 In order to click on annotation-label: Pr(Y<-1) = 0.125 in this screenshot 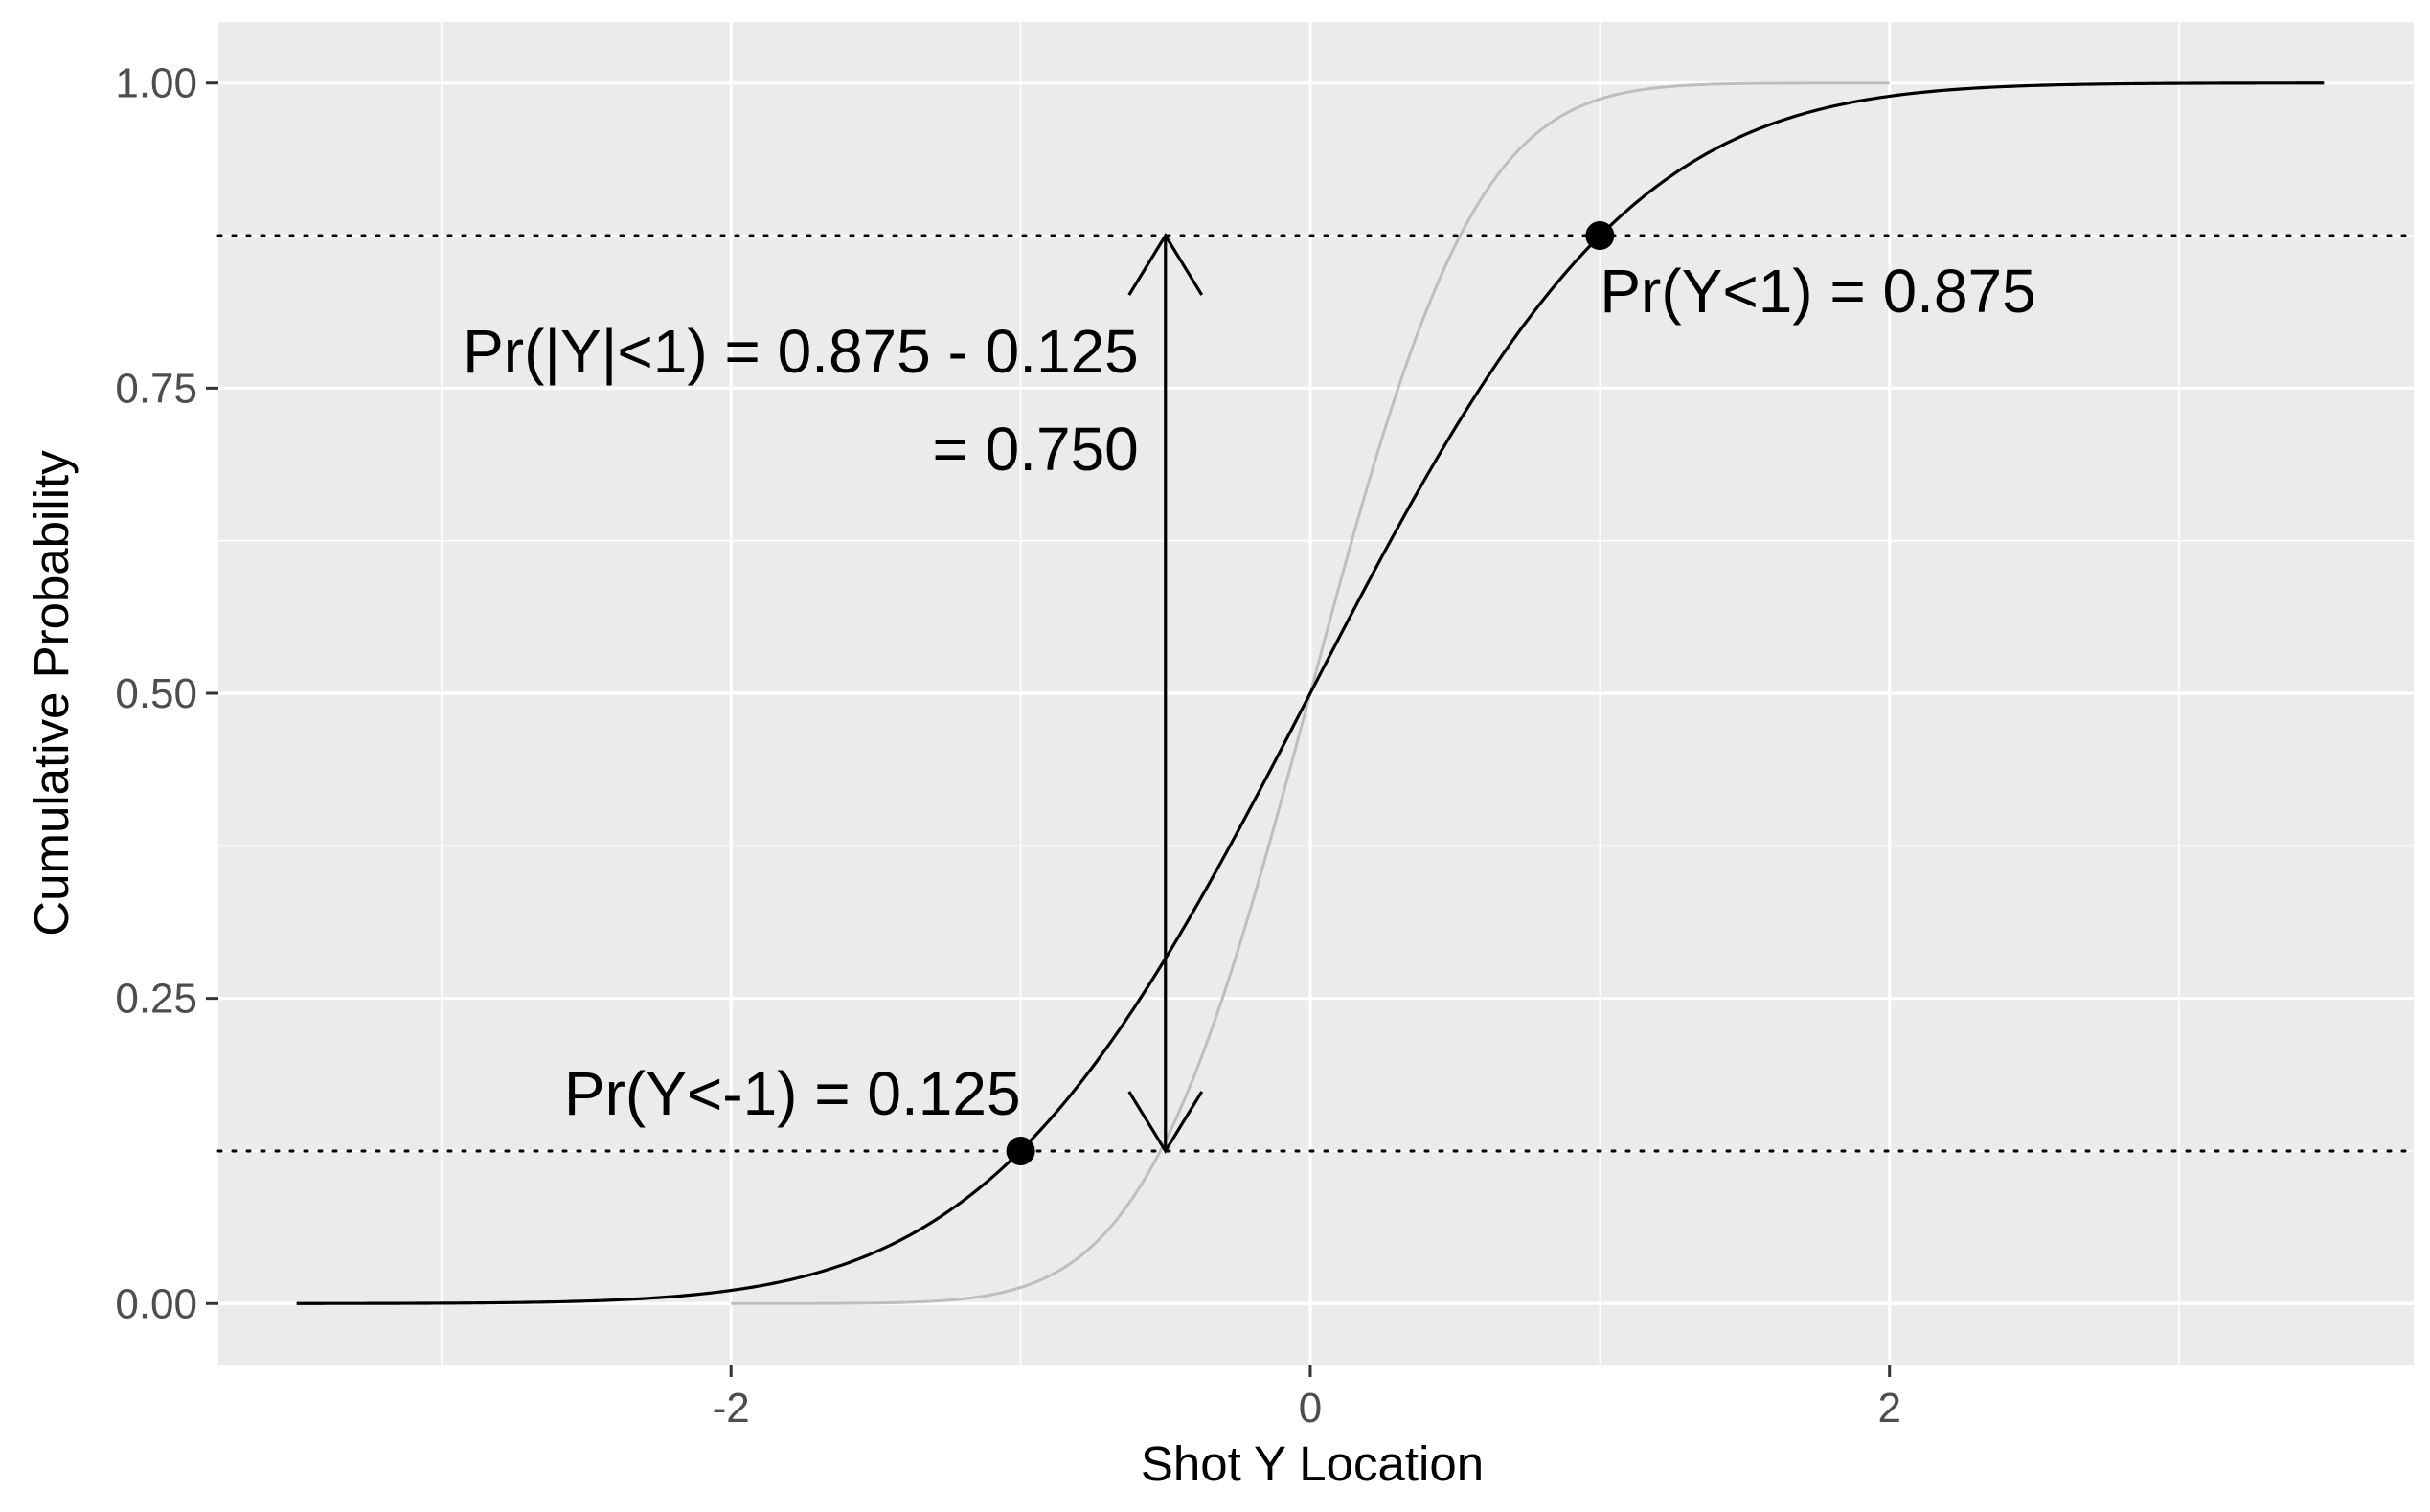, I will do `click(792, 1093)`.